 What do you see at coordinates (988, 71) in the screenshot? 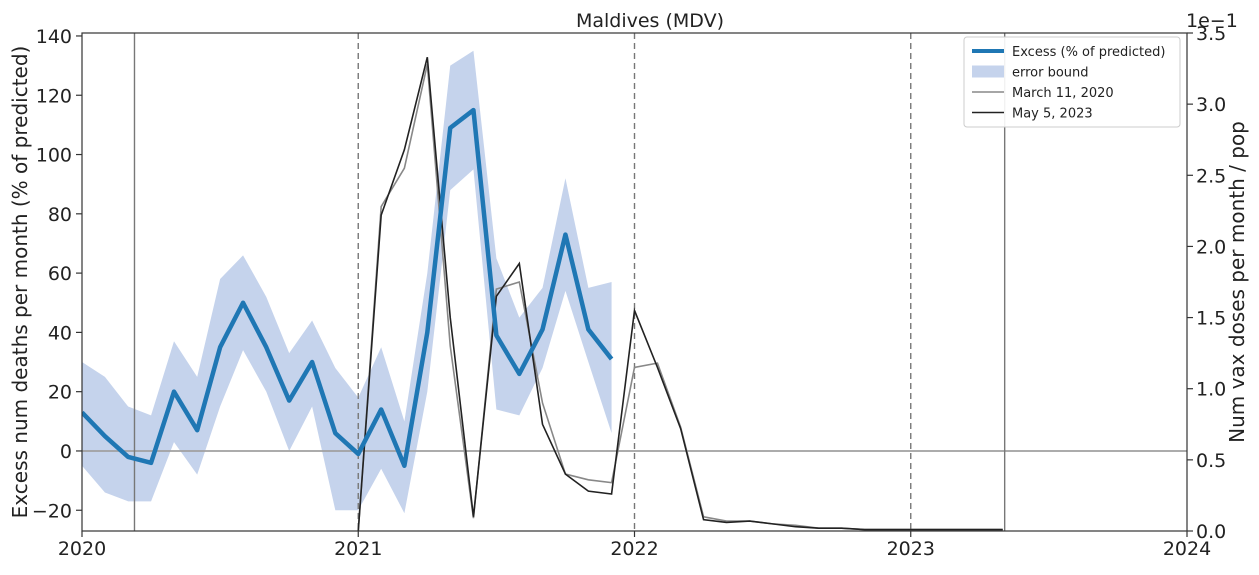
I see `legend-swatch-patch` at bounding box center [988, 71].